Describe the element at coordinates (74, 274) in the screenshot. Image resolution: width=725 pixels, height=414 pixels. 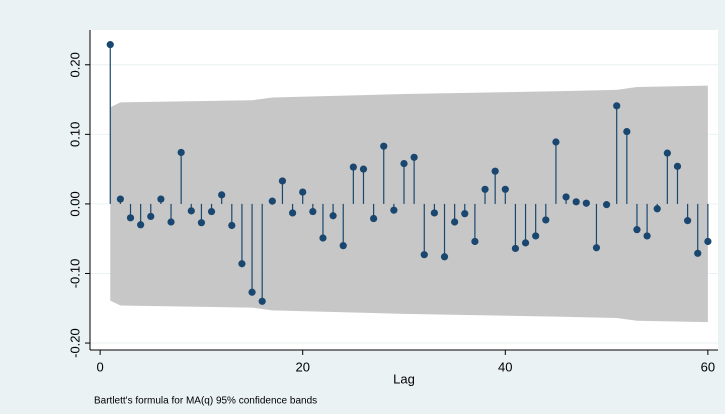
I see `y-tick-label: -0.10` at that location.